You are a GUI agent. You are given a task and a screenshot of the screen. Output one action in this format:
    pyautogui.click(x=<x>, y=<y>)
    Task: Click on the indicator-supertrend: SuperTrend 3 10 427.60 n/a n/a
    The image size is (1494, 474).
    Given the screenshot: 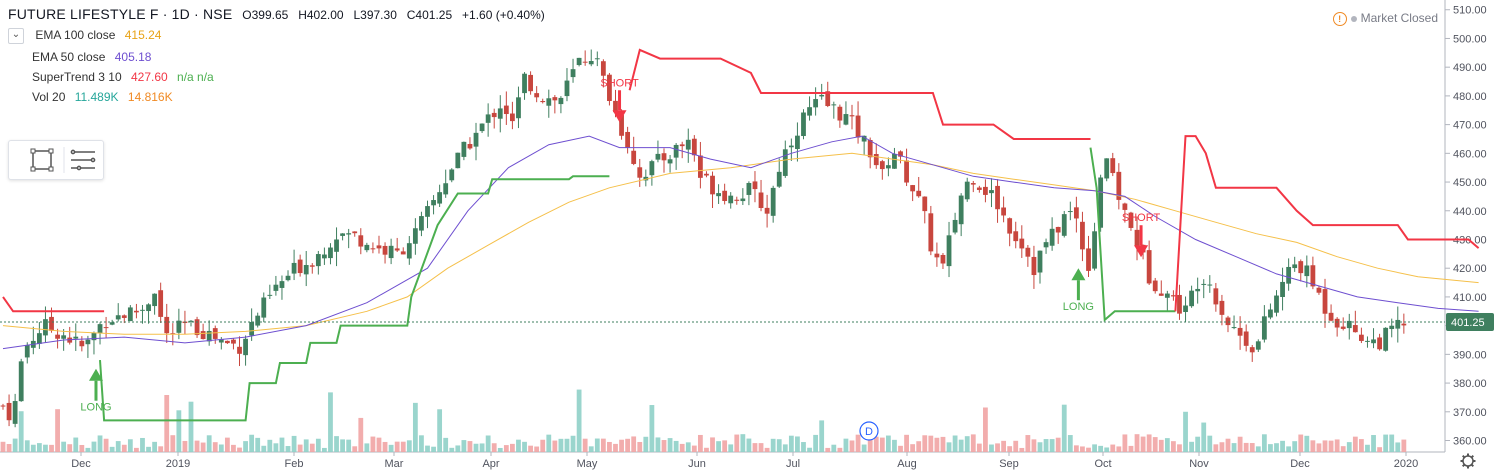 What is the action you would take?
    pyautogui.click(x=276, y=77)
    